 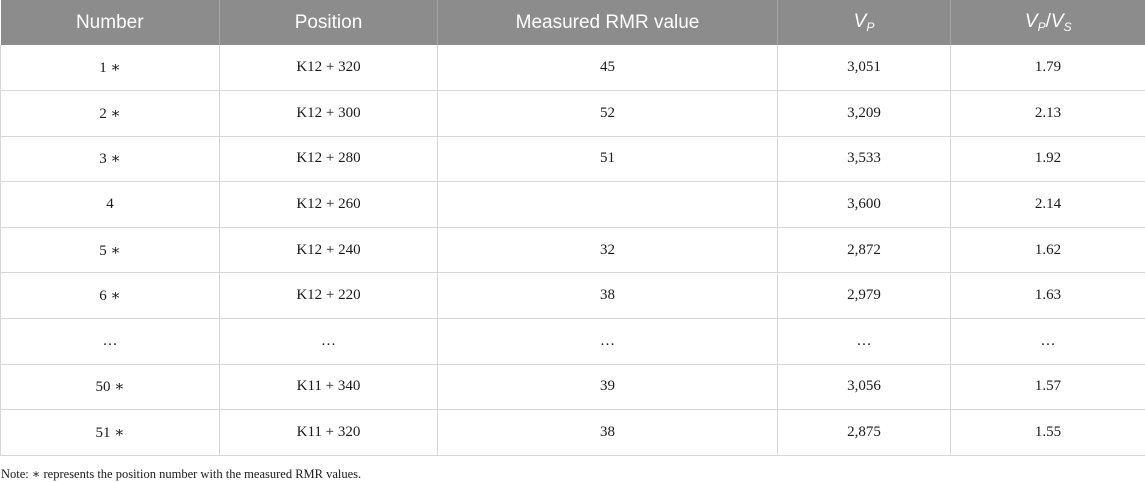 What do you see at coordinates (864, 387) in the screenshot?
I see `cell-vp: 3,056` at bounding box center [864, 387].